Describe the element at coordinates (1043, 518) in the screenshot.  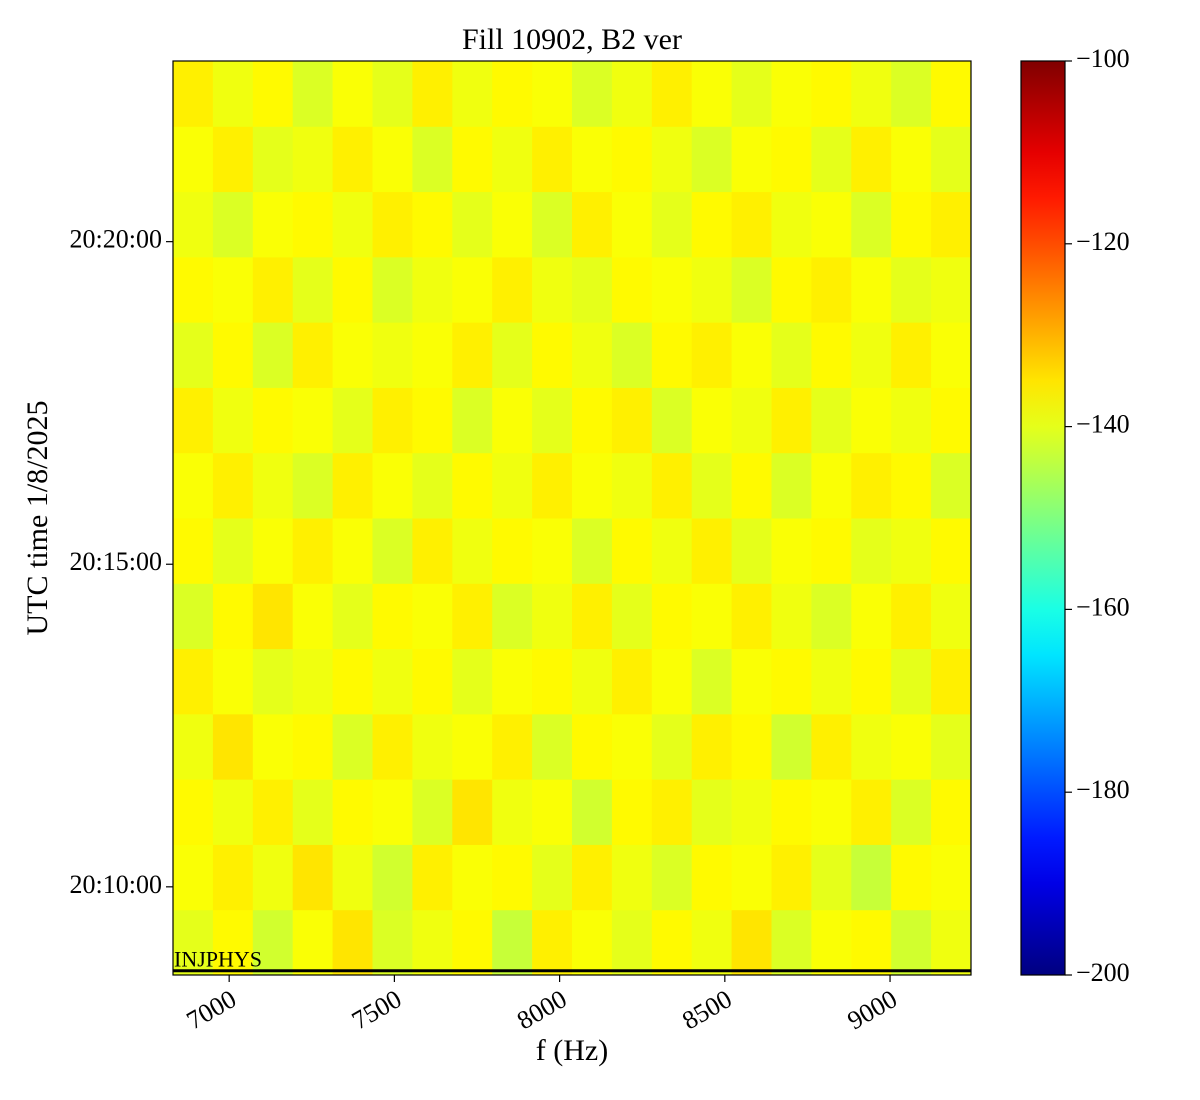
I see `colorbar` at that location.